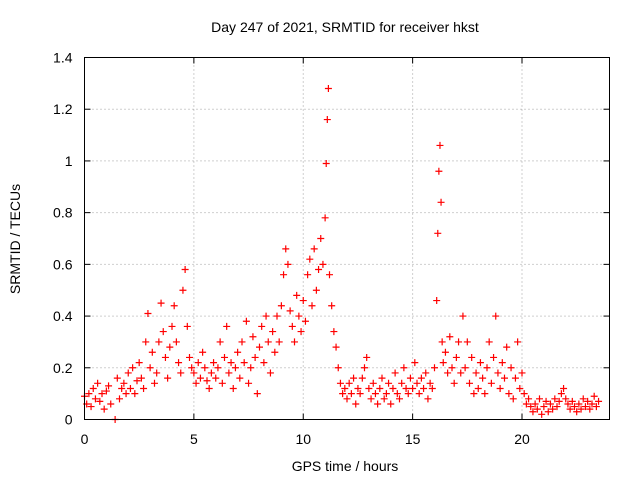 The image size is (640, 480). I want to click on y-tick-label: 0.8, so click(63, 213).